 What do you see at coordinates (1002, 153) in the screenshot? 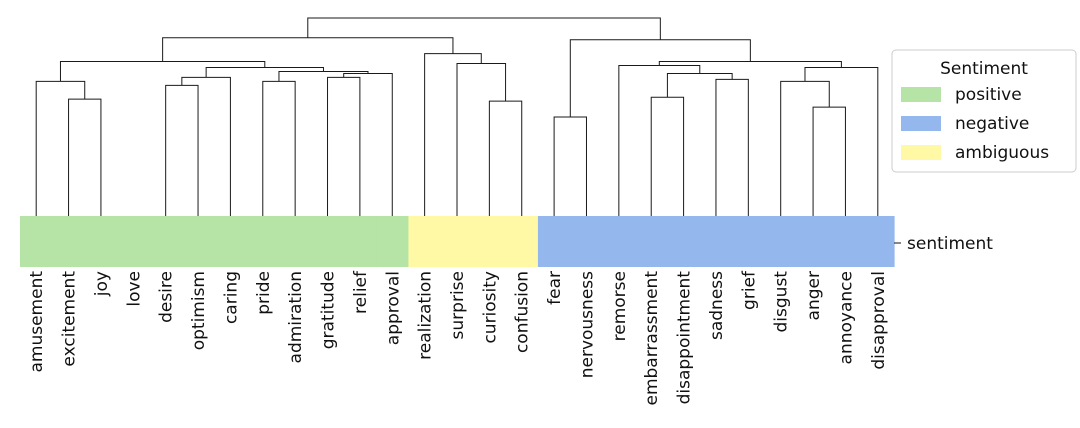
I see `legend-label-ambiguous: ambiguous` at bounding box center [1002, 153].